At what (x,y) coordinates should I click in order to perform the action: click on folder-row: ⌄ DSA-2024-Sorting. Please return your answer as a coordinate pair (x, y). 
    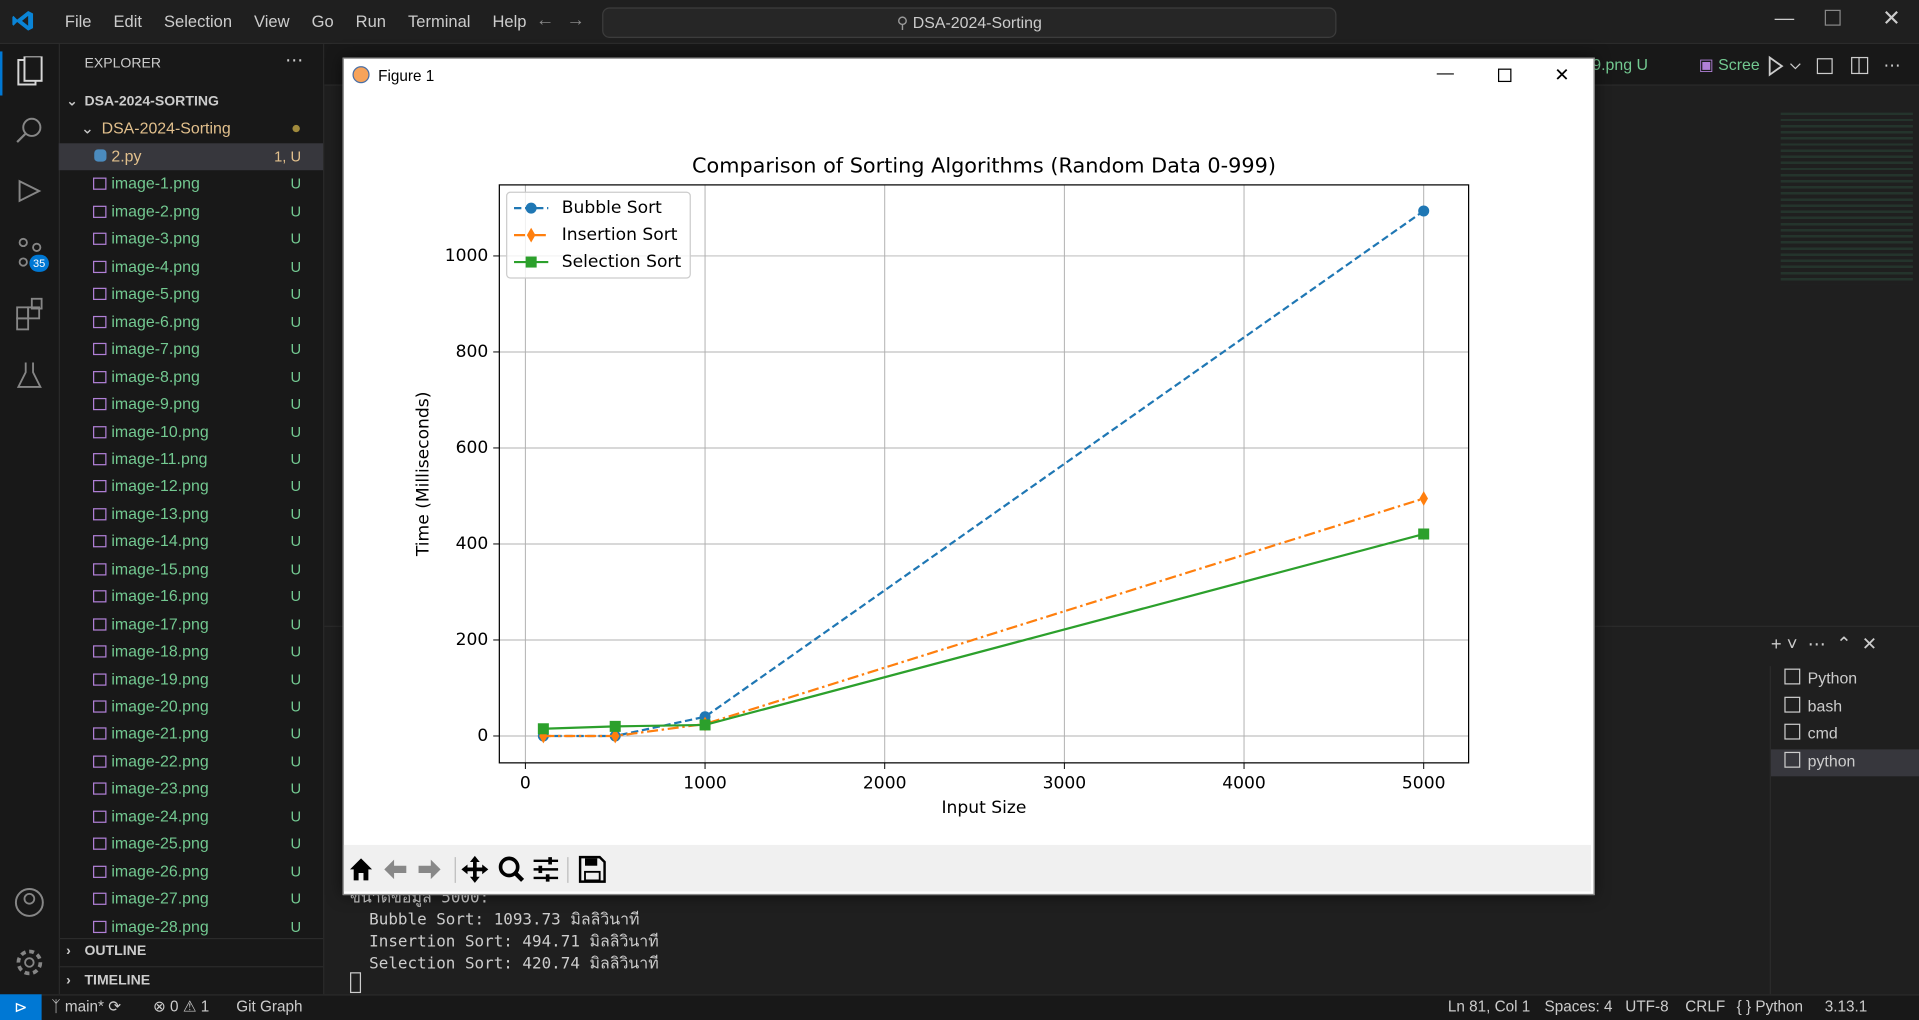
    Looking at the image, I should click on (191, 128).